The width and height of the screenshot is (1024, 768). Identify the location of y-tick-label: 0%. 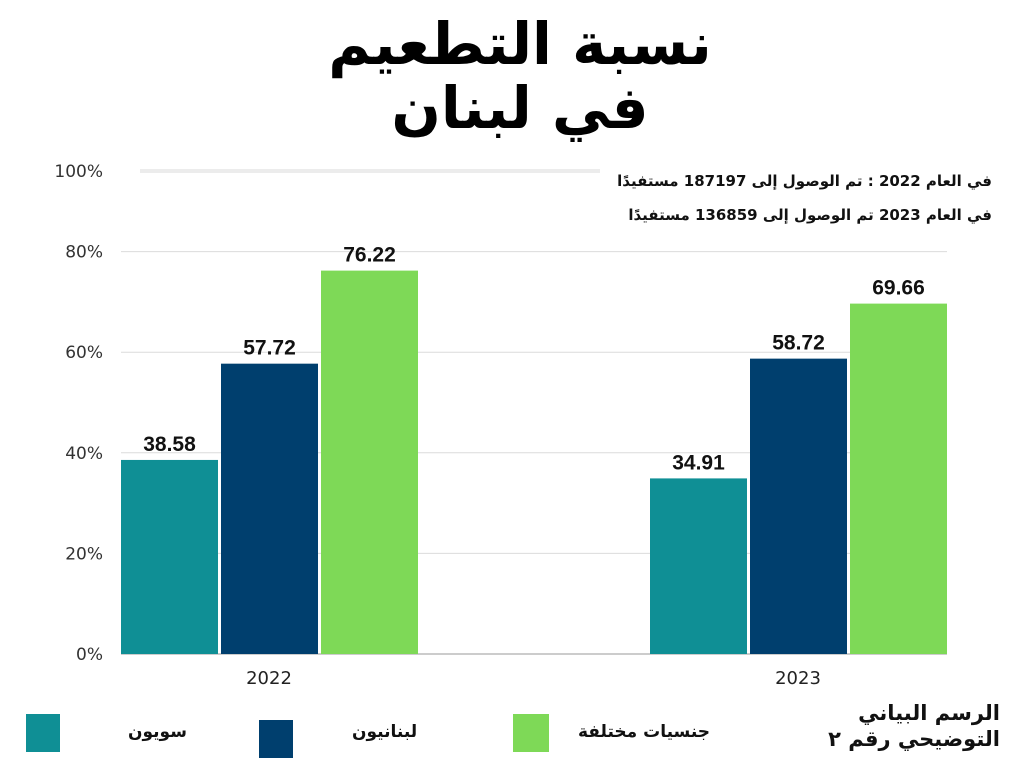
(89, 655).